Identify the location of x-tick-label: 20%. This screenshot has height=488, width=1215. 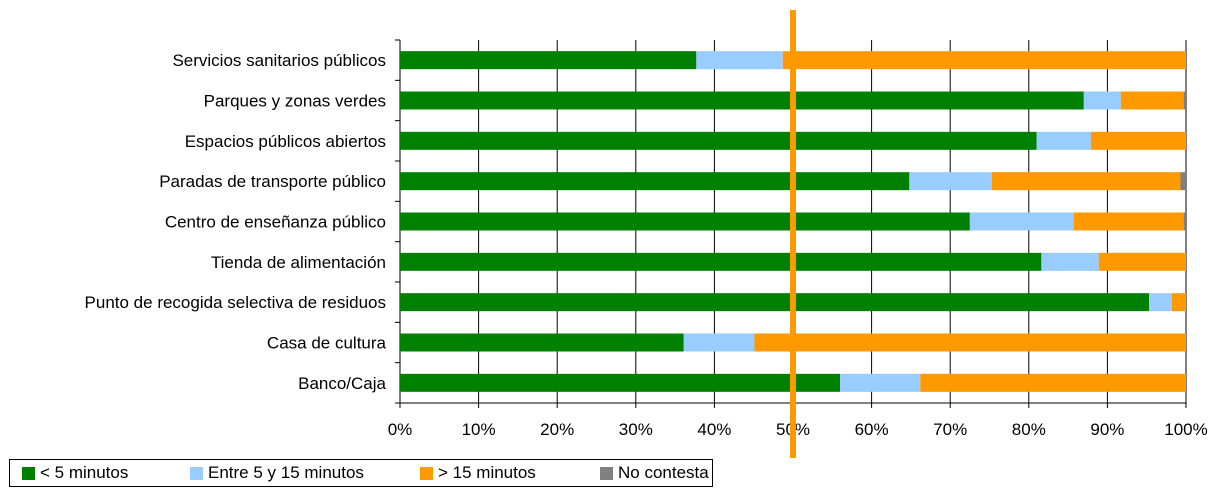
(557, 429).